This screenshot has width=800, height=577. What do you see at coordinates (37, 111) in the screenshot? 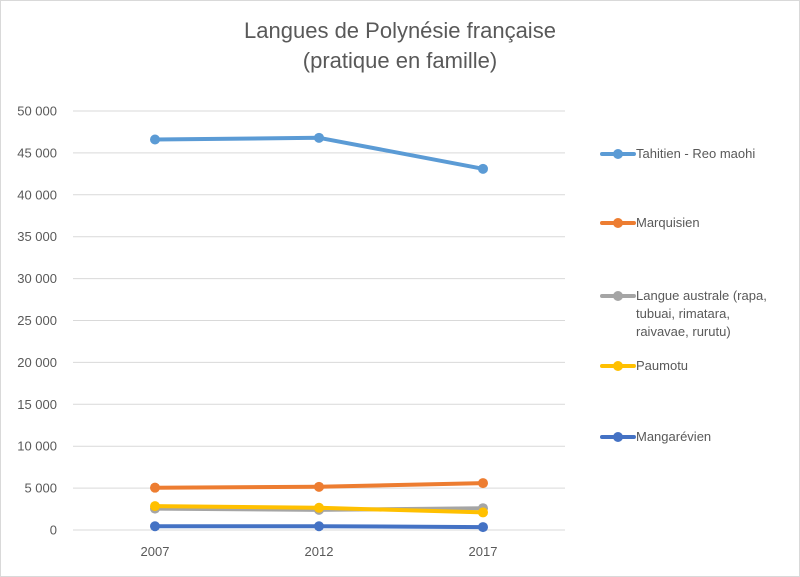
I see `y-tick-label: 50 000` at bounding box center [37, 111].